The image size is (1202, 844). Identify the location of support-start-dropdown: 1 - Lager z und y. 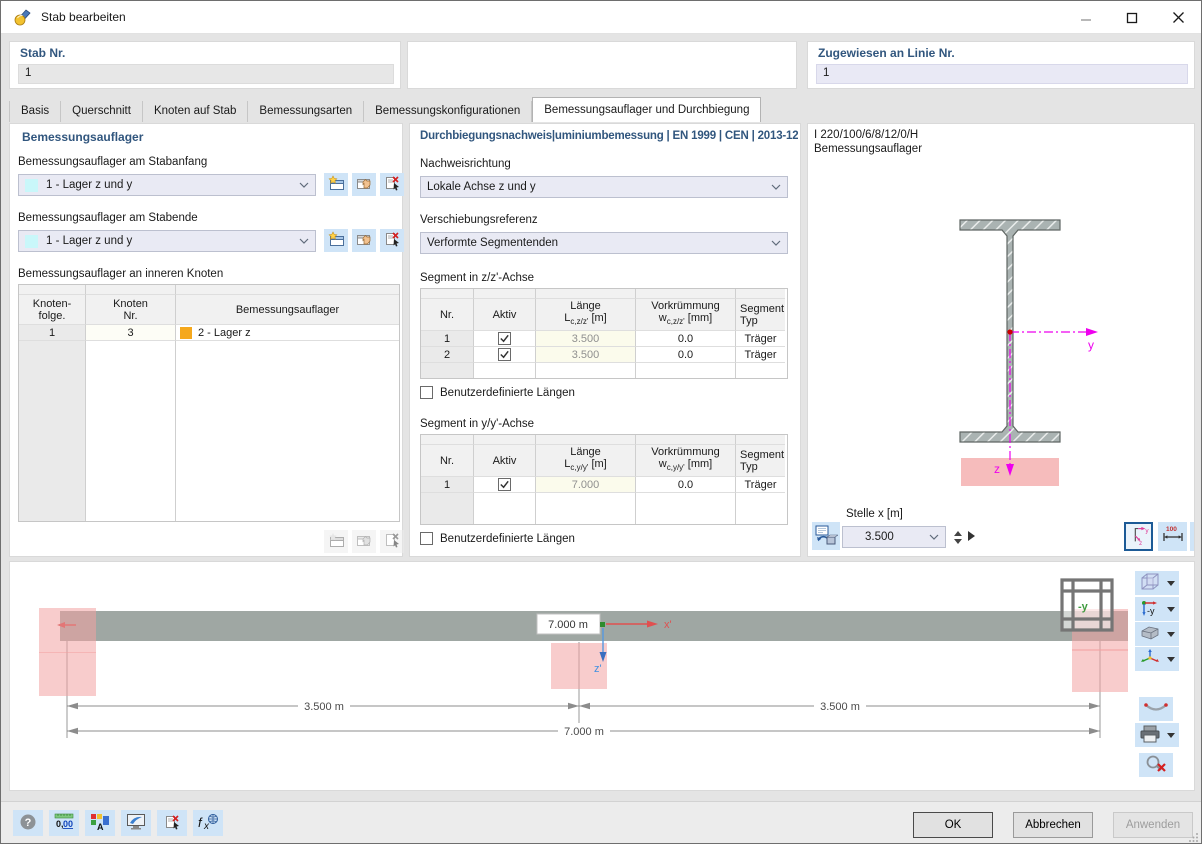
(167, 185).